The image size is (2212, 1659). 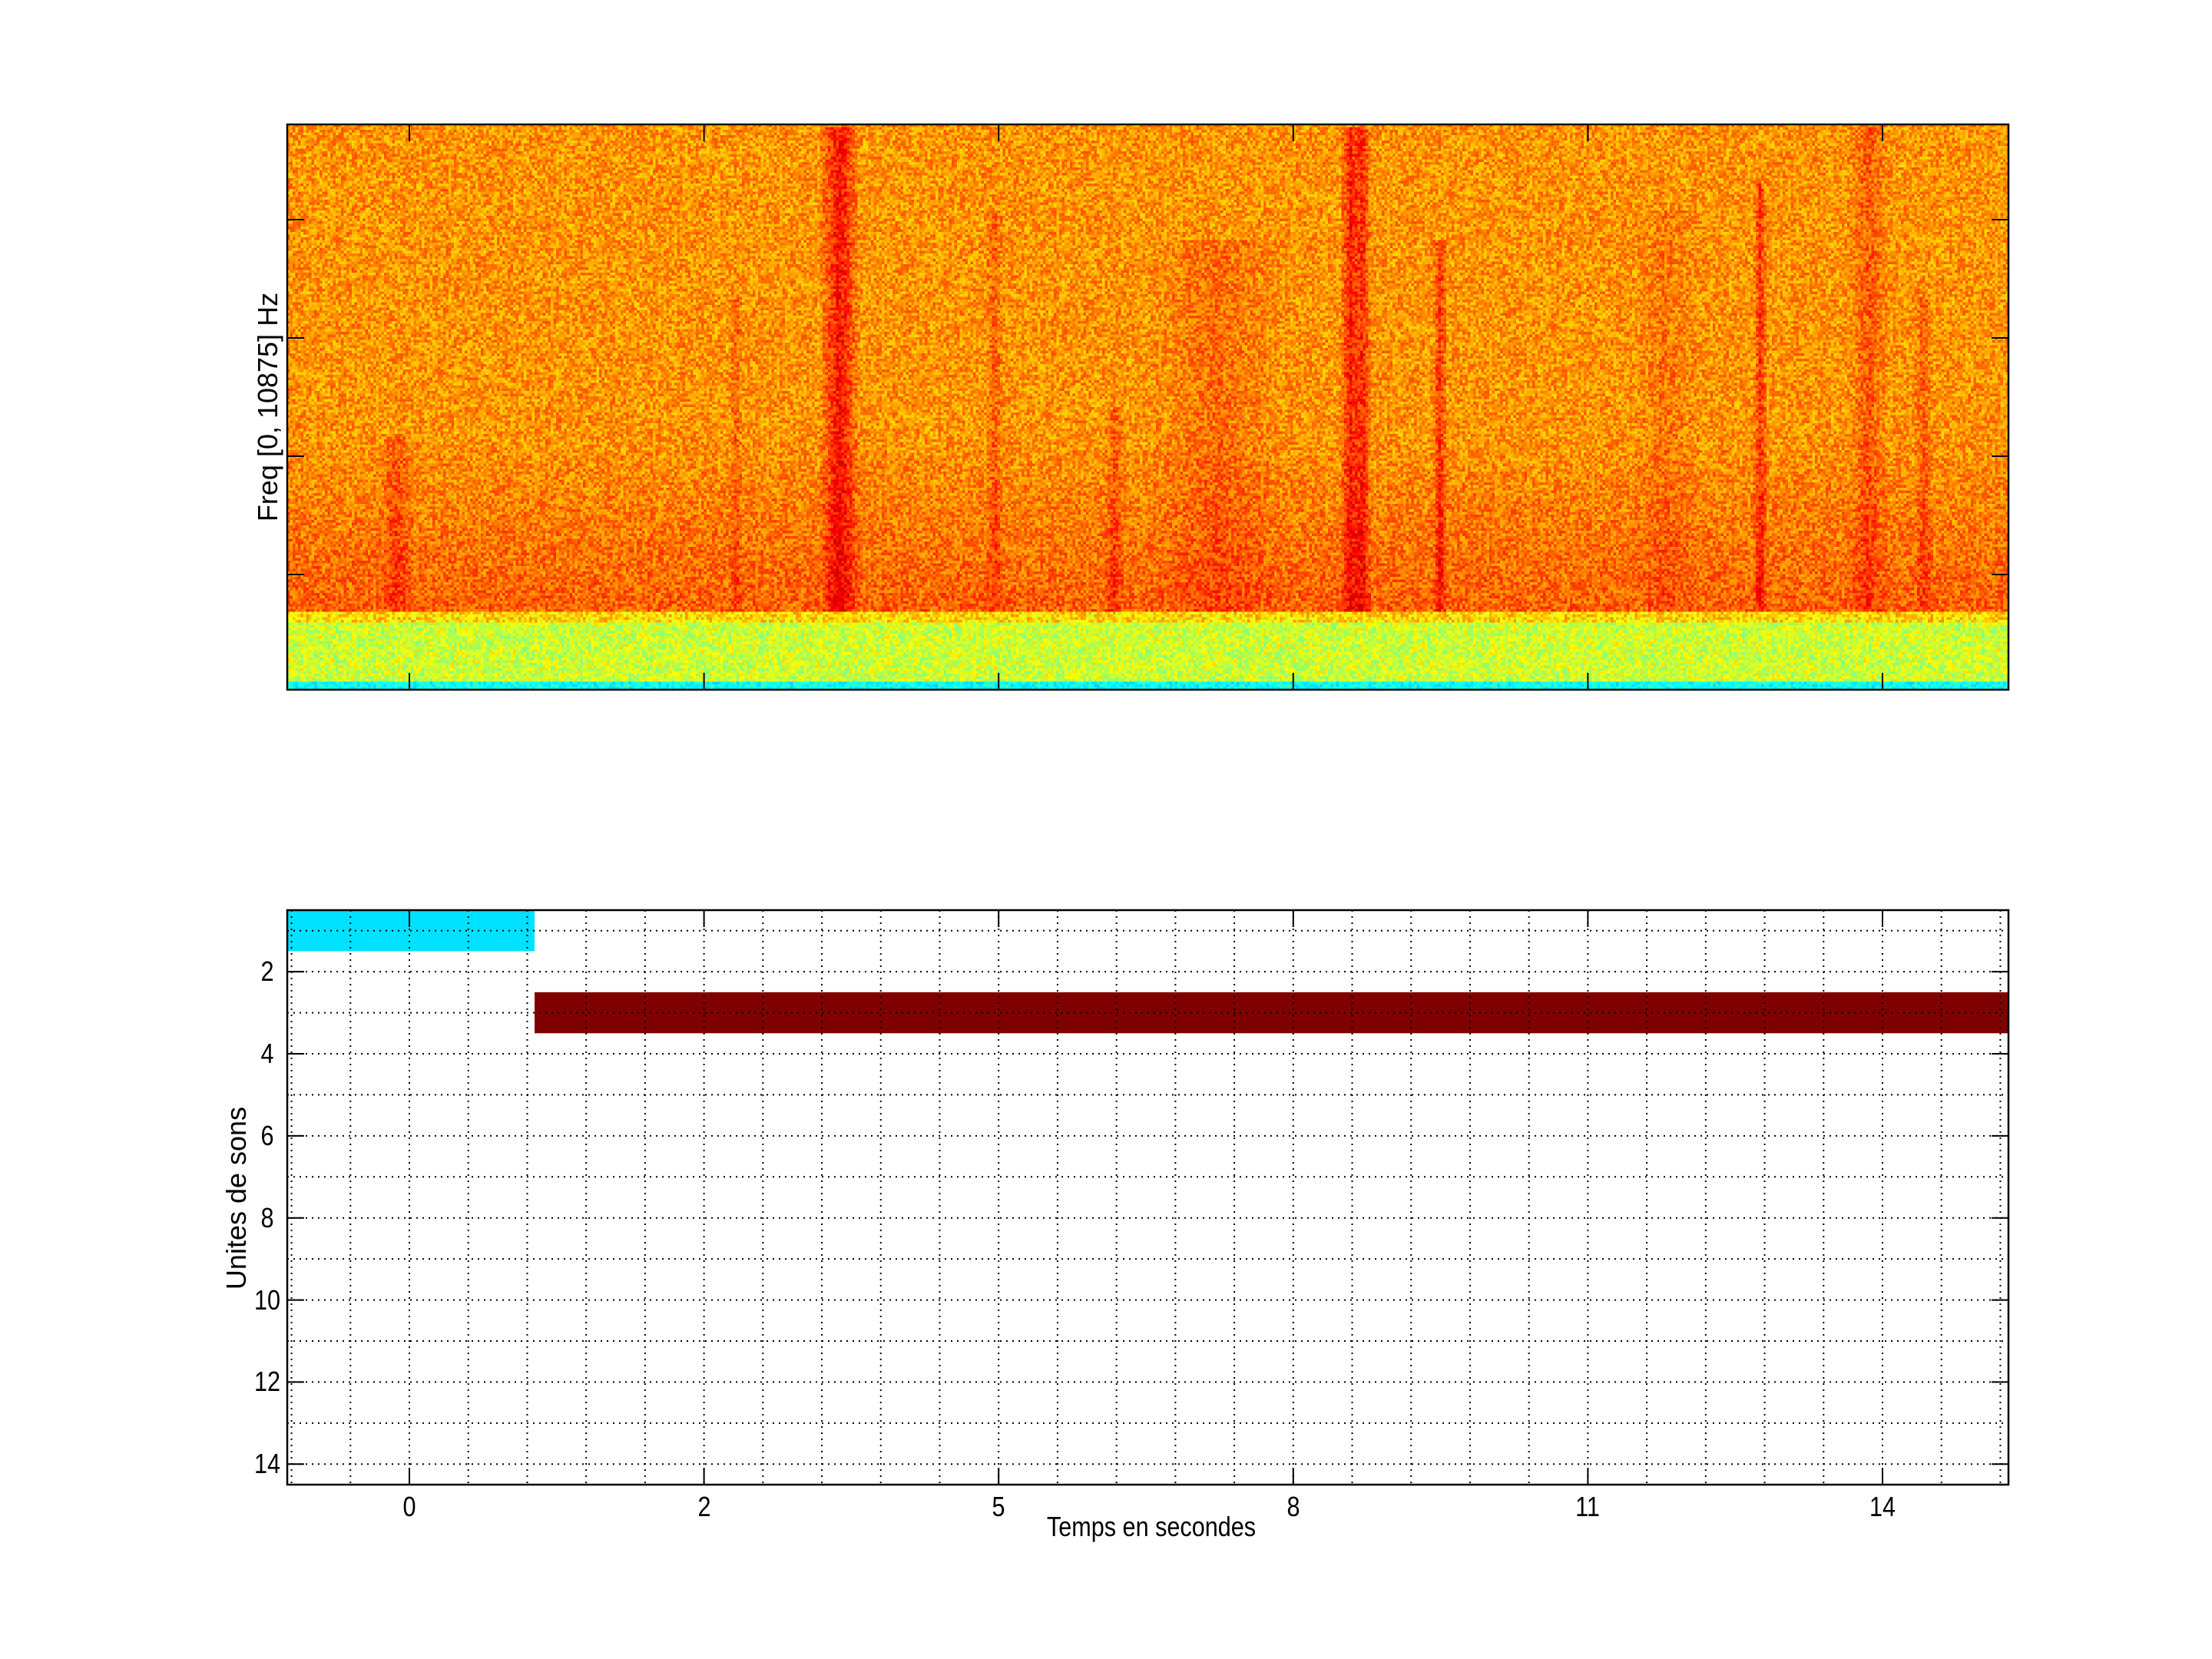 I want to click on spectrogram-y-label: Freq [0, 10875] Hz, so click(x=267, y=407).